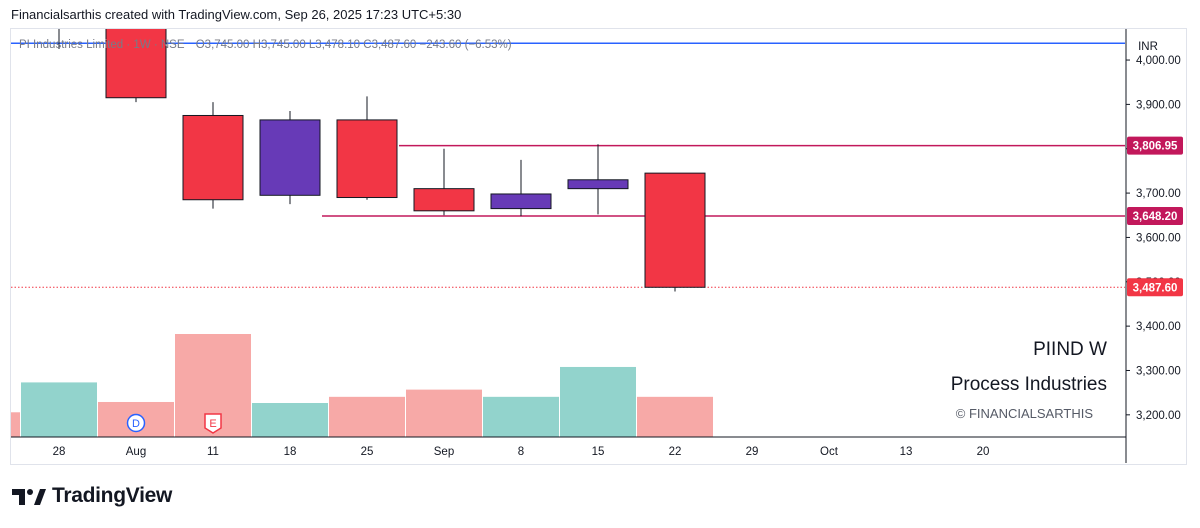 The width and height of the screenshot is (1200, 528). I want to click on watermark-sector: Process Industries, so click(1029, 384).